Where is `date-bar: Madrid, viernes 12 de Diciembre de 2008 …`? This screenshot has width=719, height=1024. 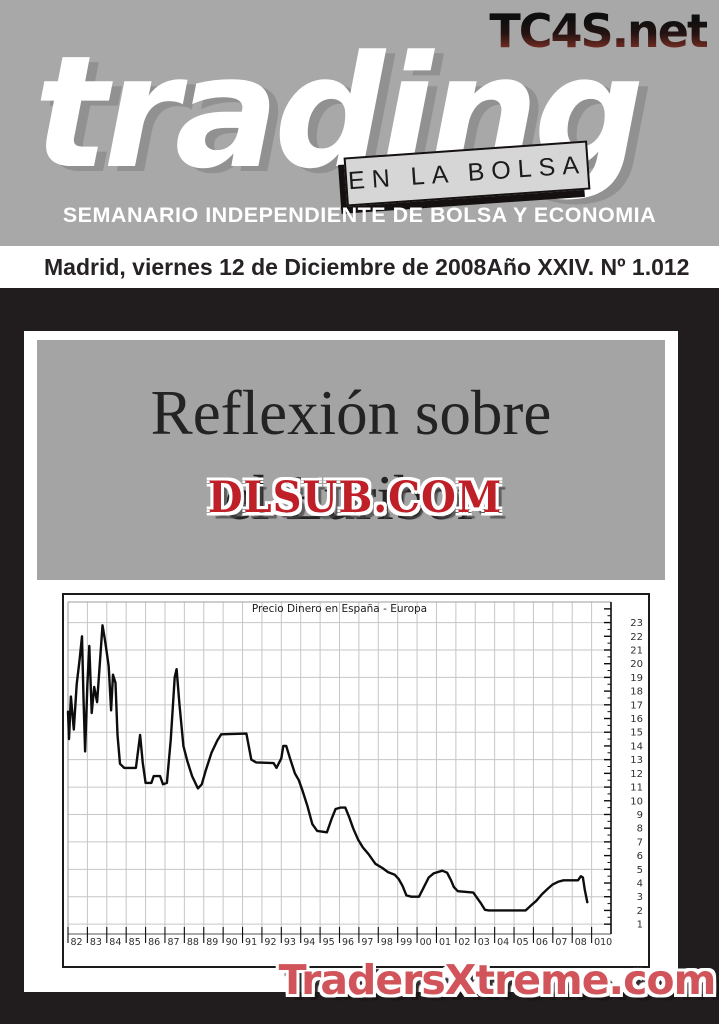
date-bar: Madrid, viernes 12 de Diciembre de 2008 … is located at coordinates (359, 267).